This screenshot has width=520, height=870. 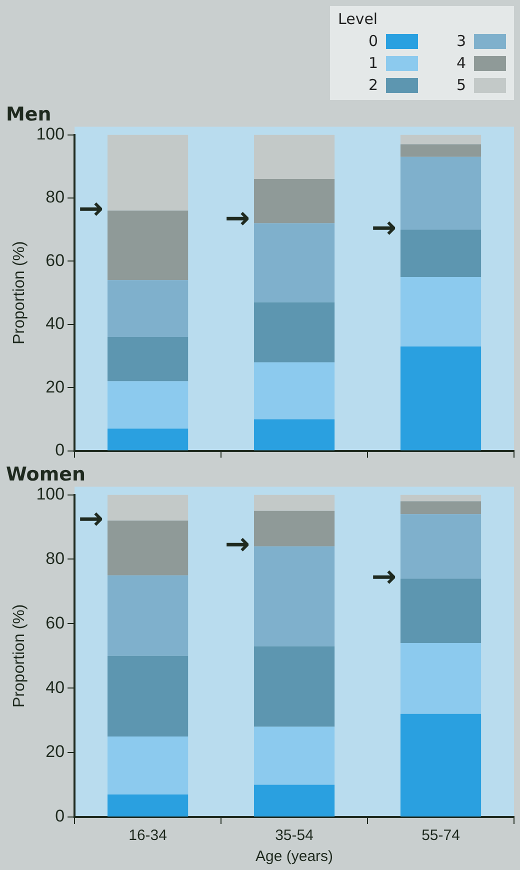 I want to click on x-axis-title: Age (years), so click(x=295, y=857).